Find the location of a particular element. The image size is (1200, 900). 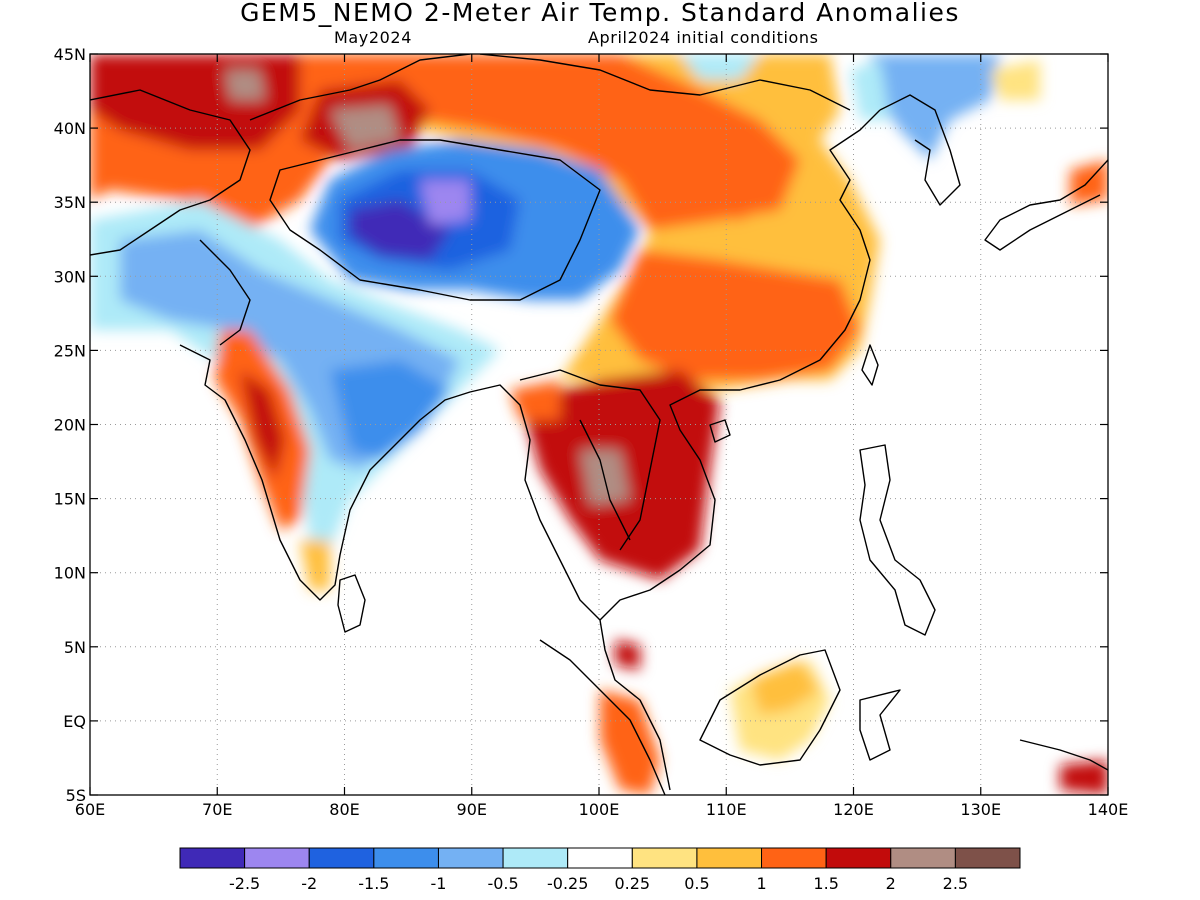

lat-tick-label: 15N is located at coordinates (70, 499).